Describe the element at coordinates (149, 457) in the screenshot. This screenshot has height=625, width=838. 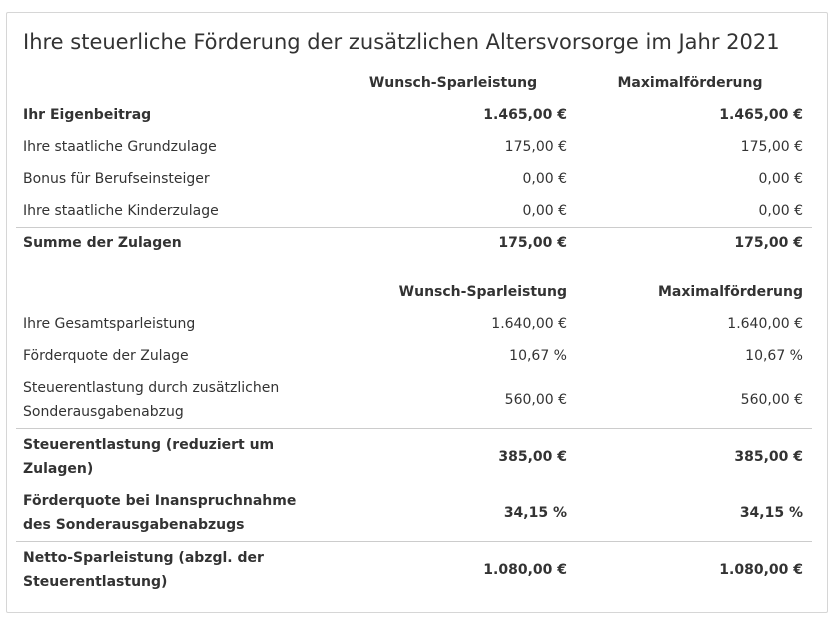
I see `row-label: Steuerentlastung (reduziert um Zulagen)` at that location.